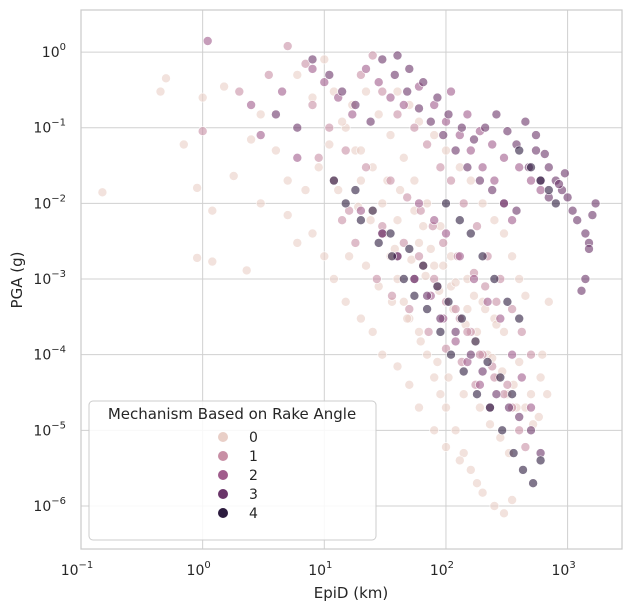 The height and width of the screenshot is (611, 632). I want to click on x-tick-label: 10⁰, so click(199, 569).